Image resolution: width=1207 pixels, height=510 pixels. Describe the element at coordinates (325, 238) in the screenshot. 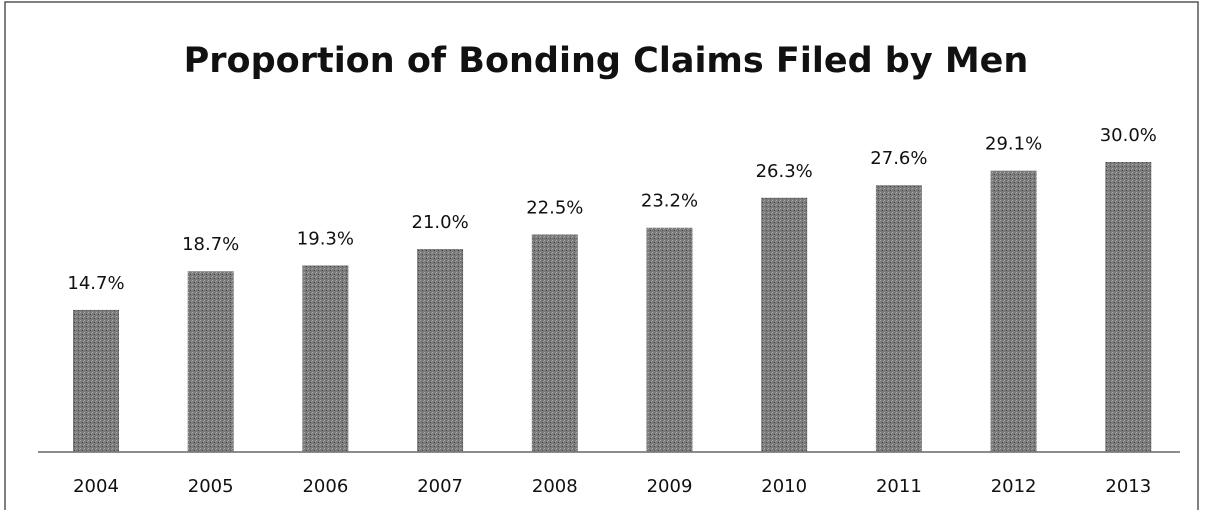

I see `data-label: 19.3%` at that location.